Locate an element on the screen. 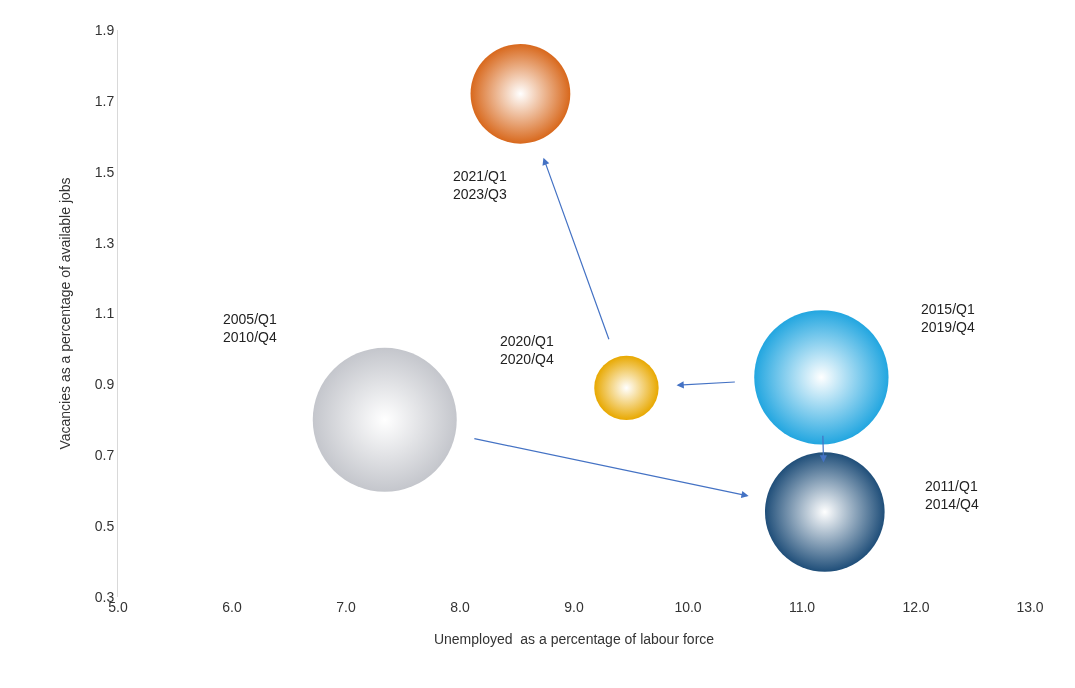  y-tick-label: 1.9 is located at coordinates (104, 29).